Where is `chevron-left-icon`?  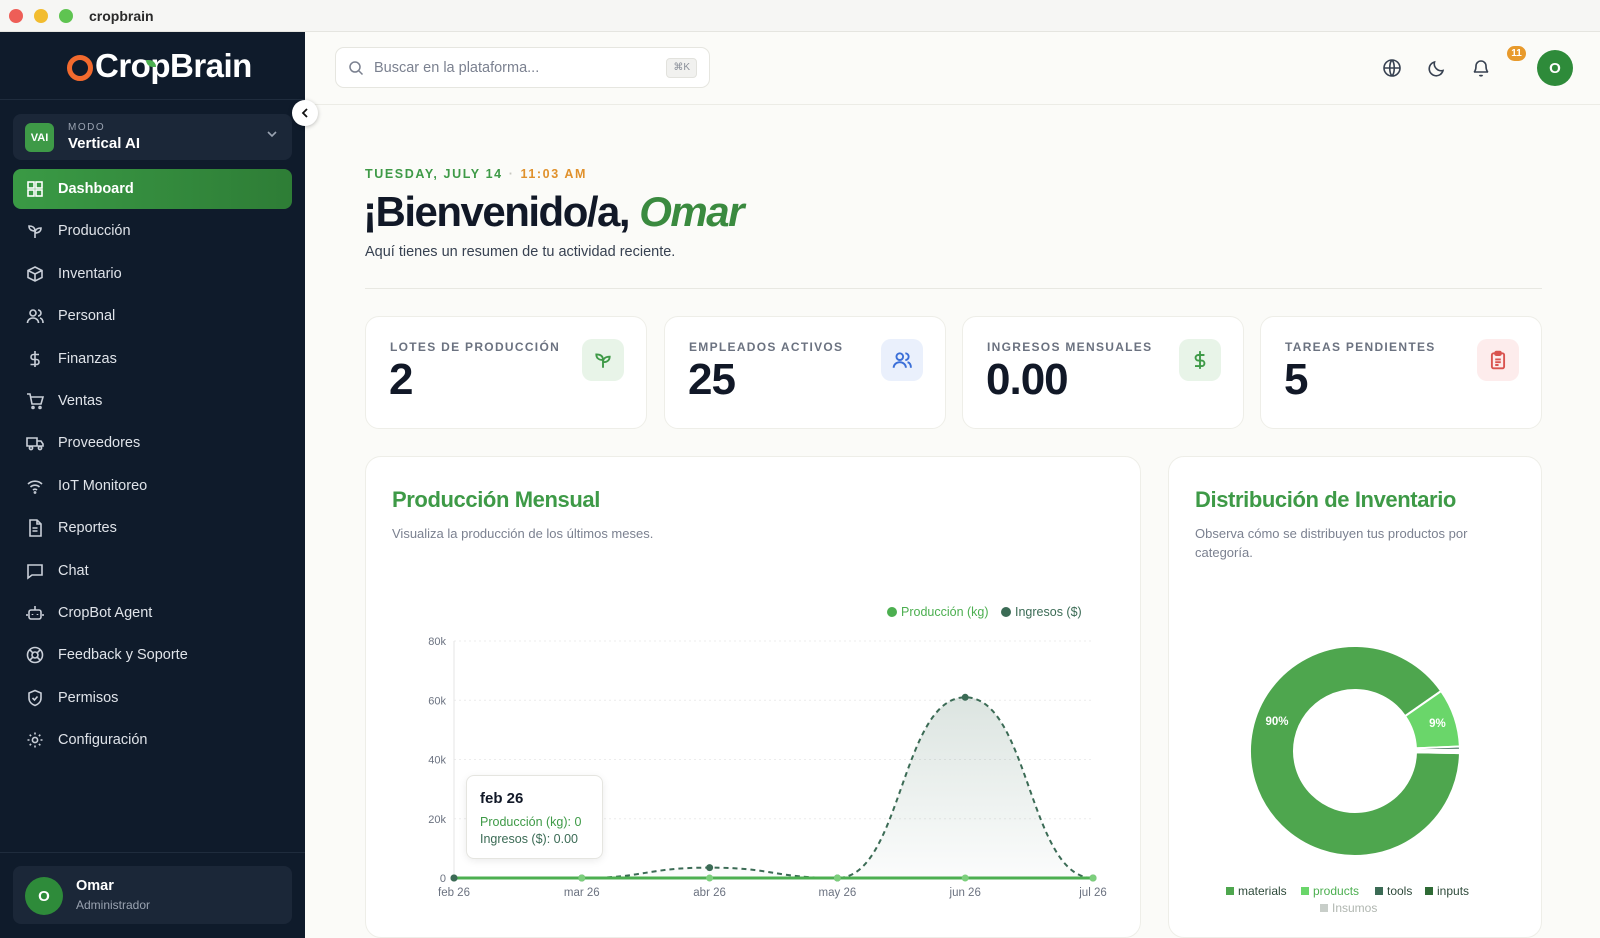
chevron-left-icon is located at coordinates (304, 113).